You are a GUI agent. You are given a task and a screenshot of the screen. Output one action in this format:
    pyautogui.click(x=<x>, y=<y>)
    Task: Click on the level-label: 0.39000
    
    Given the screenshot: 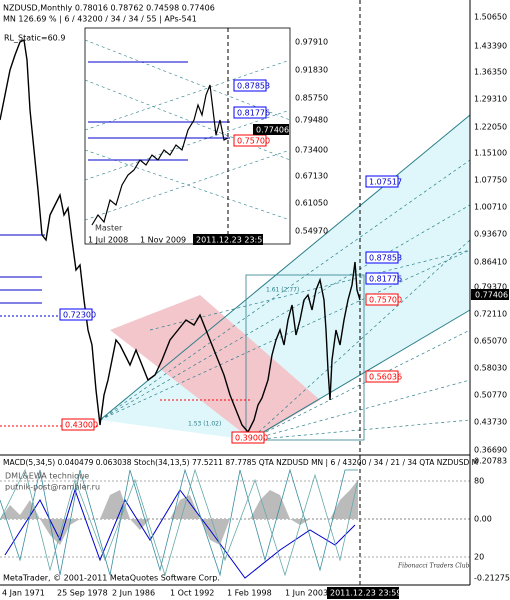 What is the action you would take?
    pyautogui.click(x=251, y=438)
    